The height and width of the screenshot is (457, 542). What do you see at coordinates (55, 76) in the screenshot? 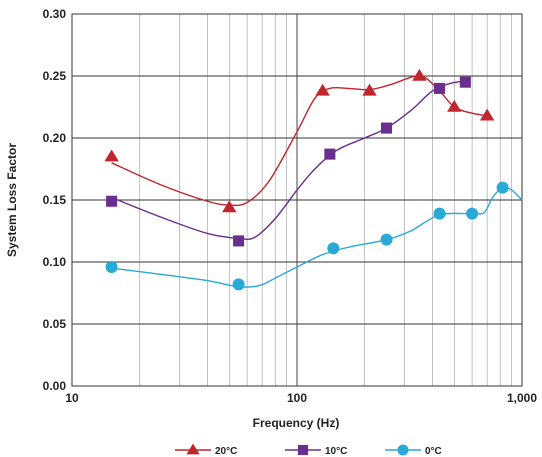
I see `y-tick-label: 0.25` at bounding box center [55, 76].